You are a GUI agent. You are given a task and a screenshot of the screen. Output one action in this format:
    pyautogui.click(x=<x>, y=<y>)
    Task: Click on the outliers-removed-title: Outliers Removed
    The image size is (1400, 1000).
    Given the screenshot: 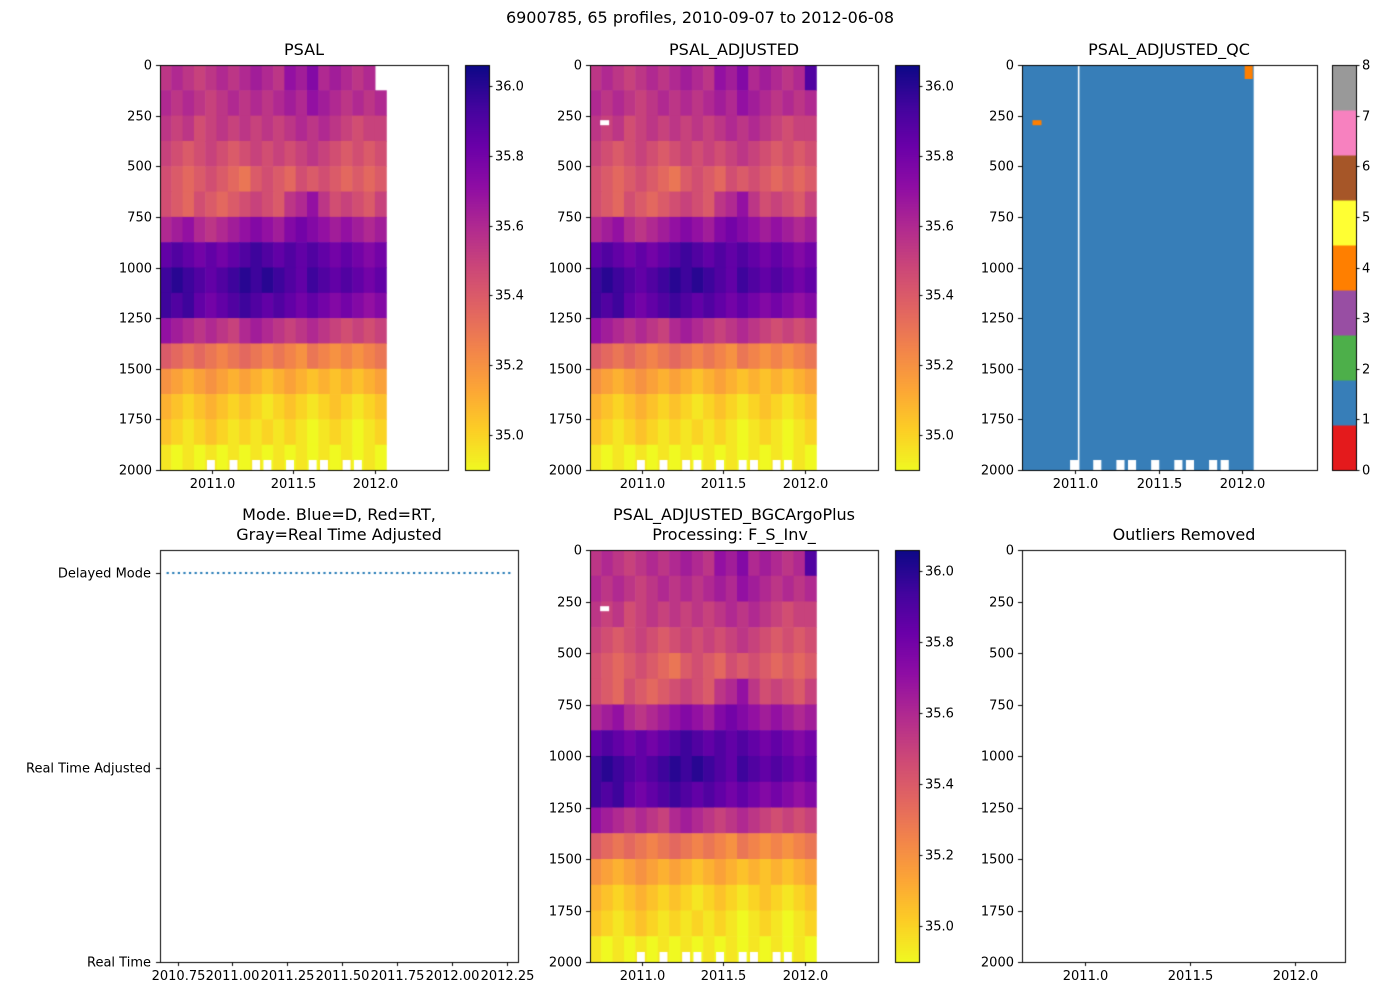 What is the action you would take?
    pyautogui.click(x=1184, y=534)
    